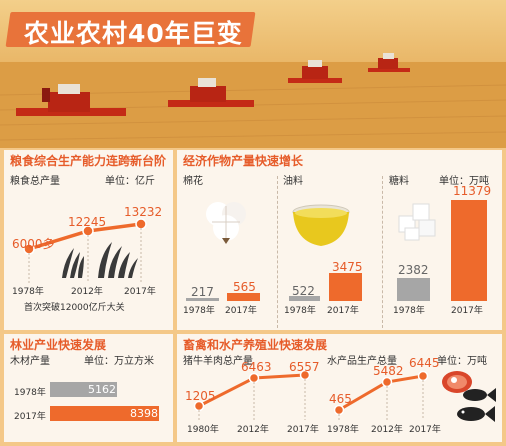  I want to click on meat-year-1980: 1980年, so click(203, 430).